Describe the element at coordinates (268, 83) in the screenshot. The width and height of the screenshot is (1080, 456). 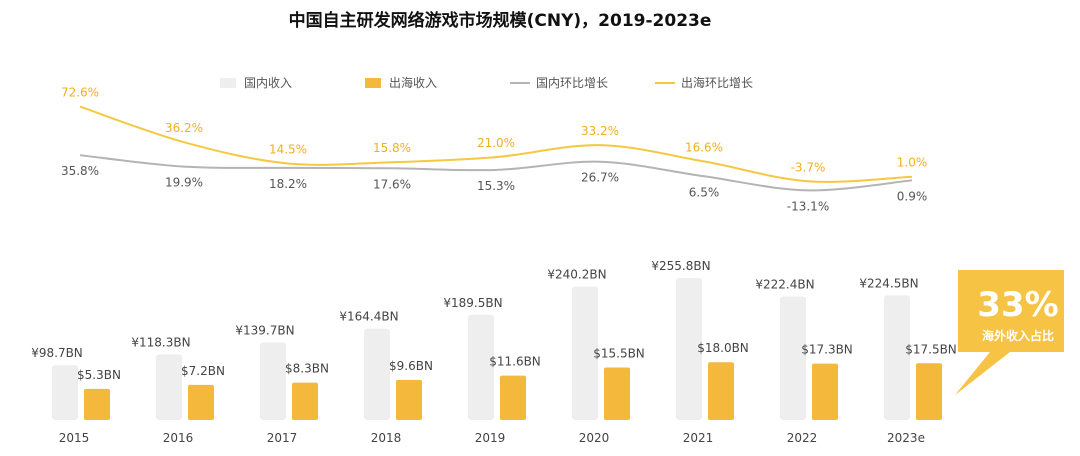
I see `legend-label-domestic-revenue: 国内收入` at that location.